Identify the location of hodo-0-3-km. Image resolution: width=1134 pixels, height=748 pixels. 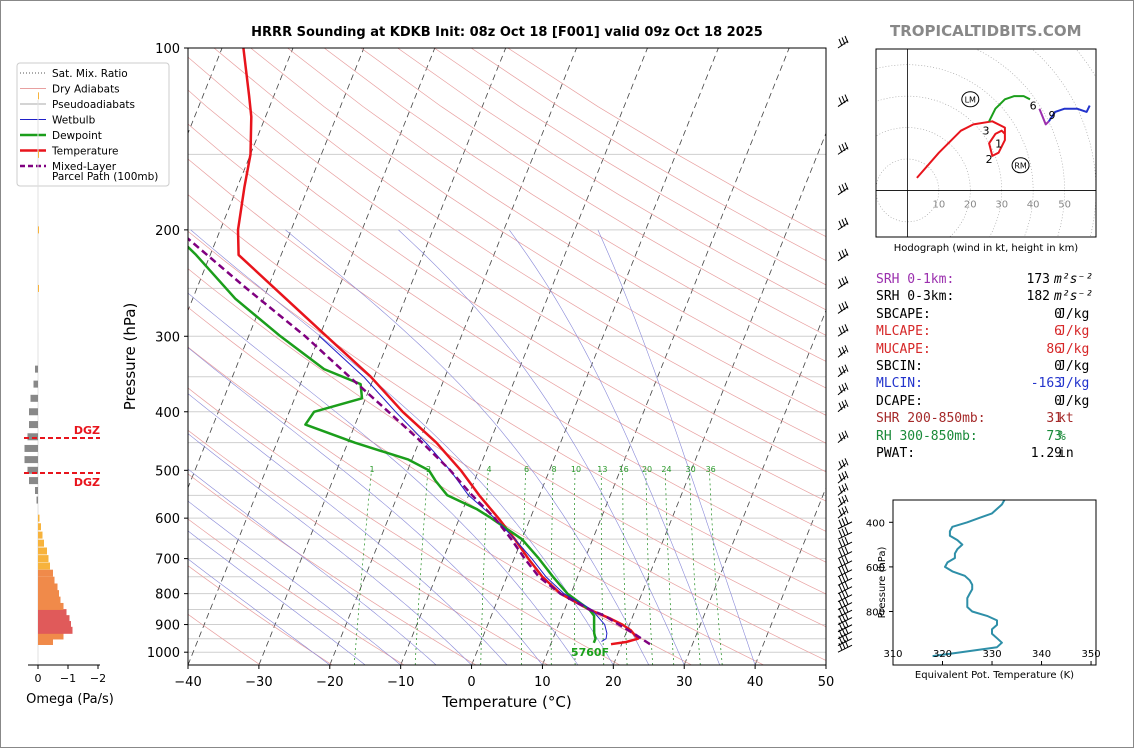
(961, 149).